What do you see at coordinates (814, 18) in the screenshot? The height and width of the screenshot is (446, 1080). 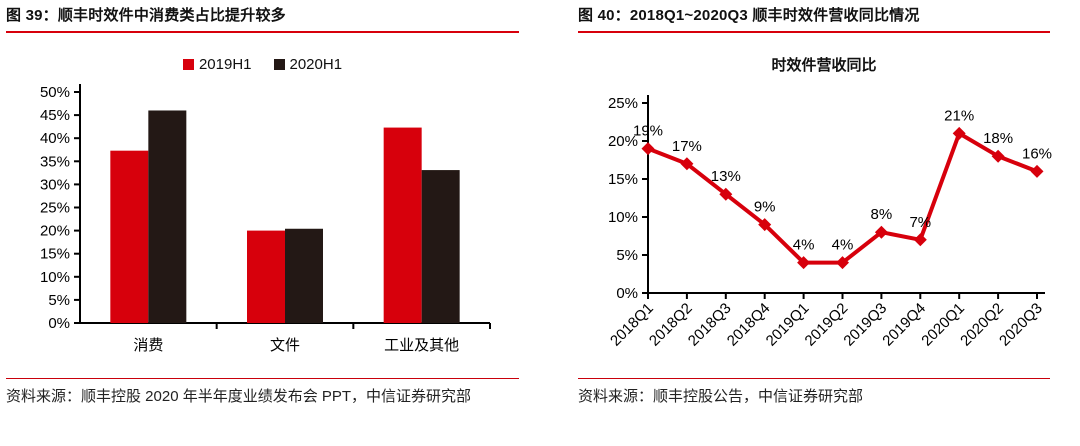 I see `figure-40-title: 图 40：2018Q1~2020Q3 顺丰时效件营收同比情况` at bounding box center [814, 18].